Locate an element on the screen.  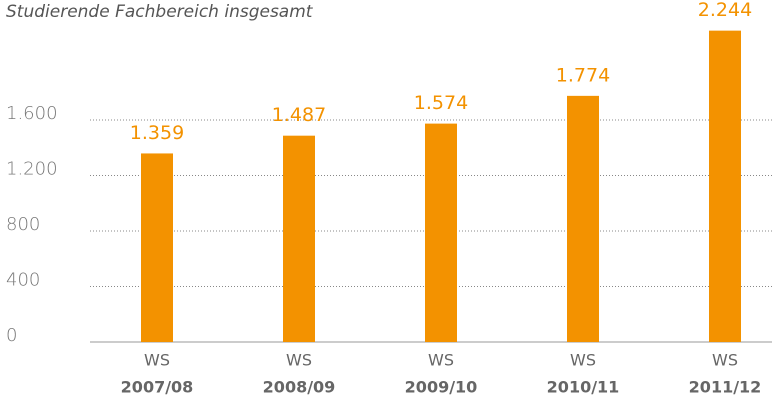
y-tick-label: 0 is located at coordinates (11, 335).